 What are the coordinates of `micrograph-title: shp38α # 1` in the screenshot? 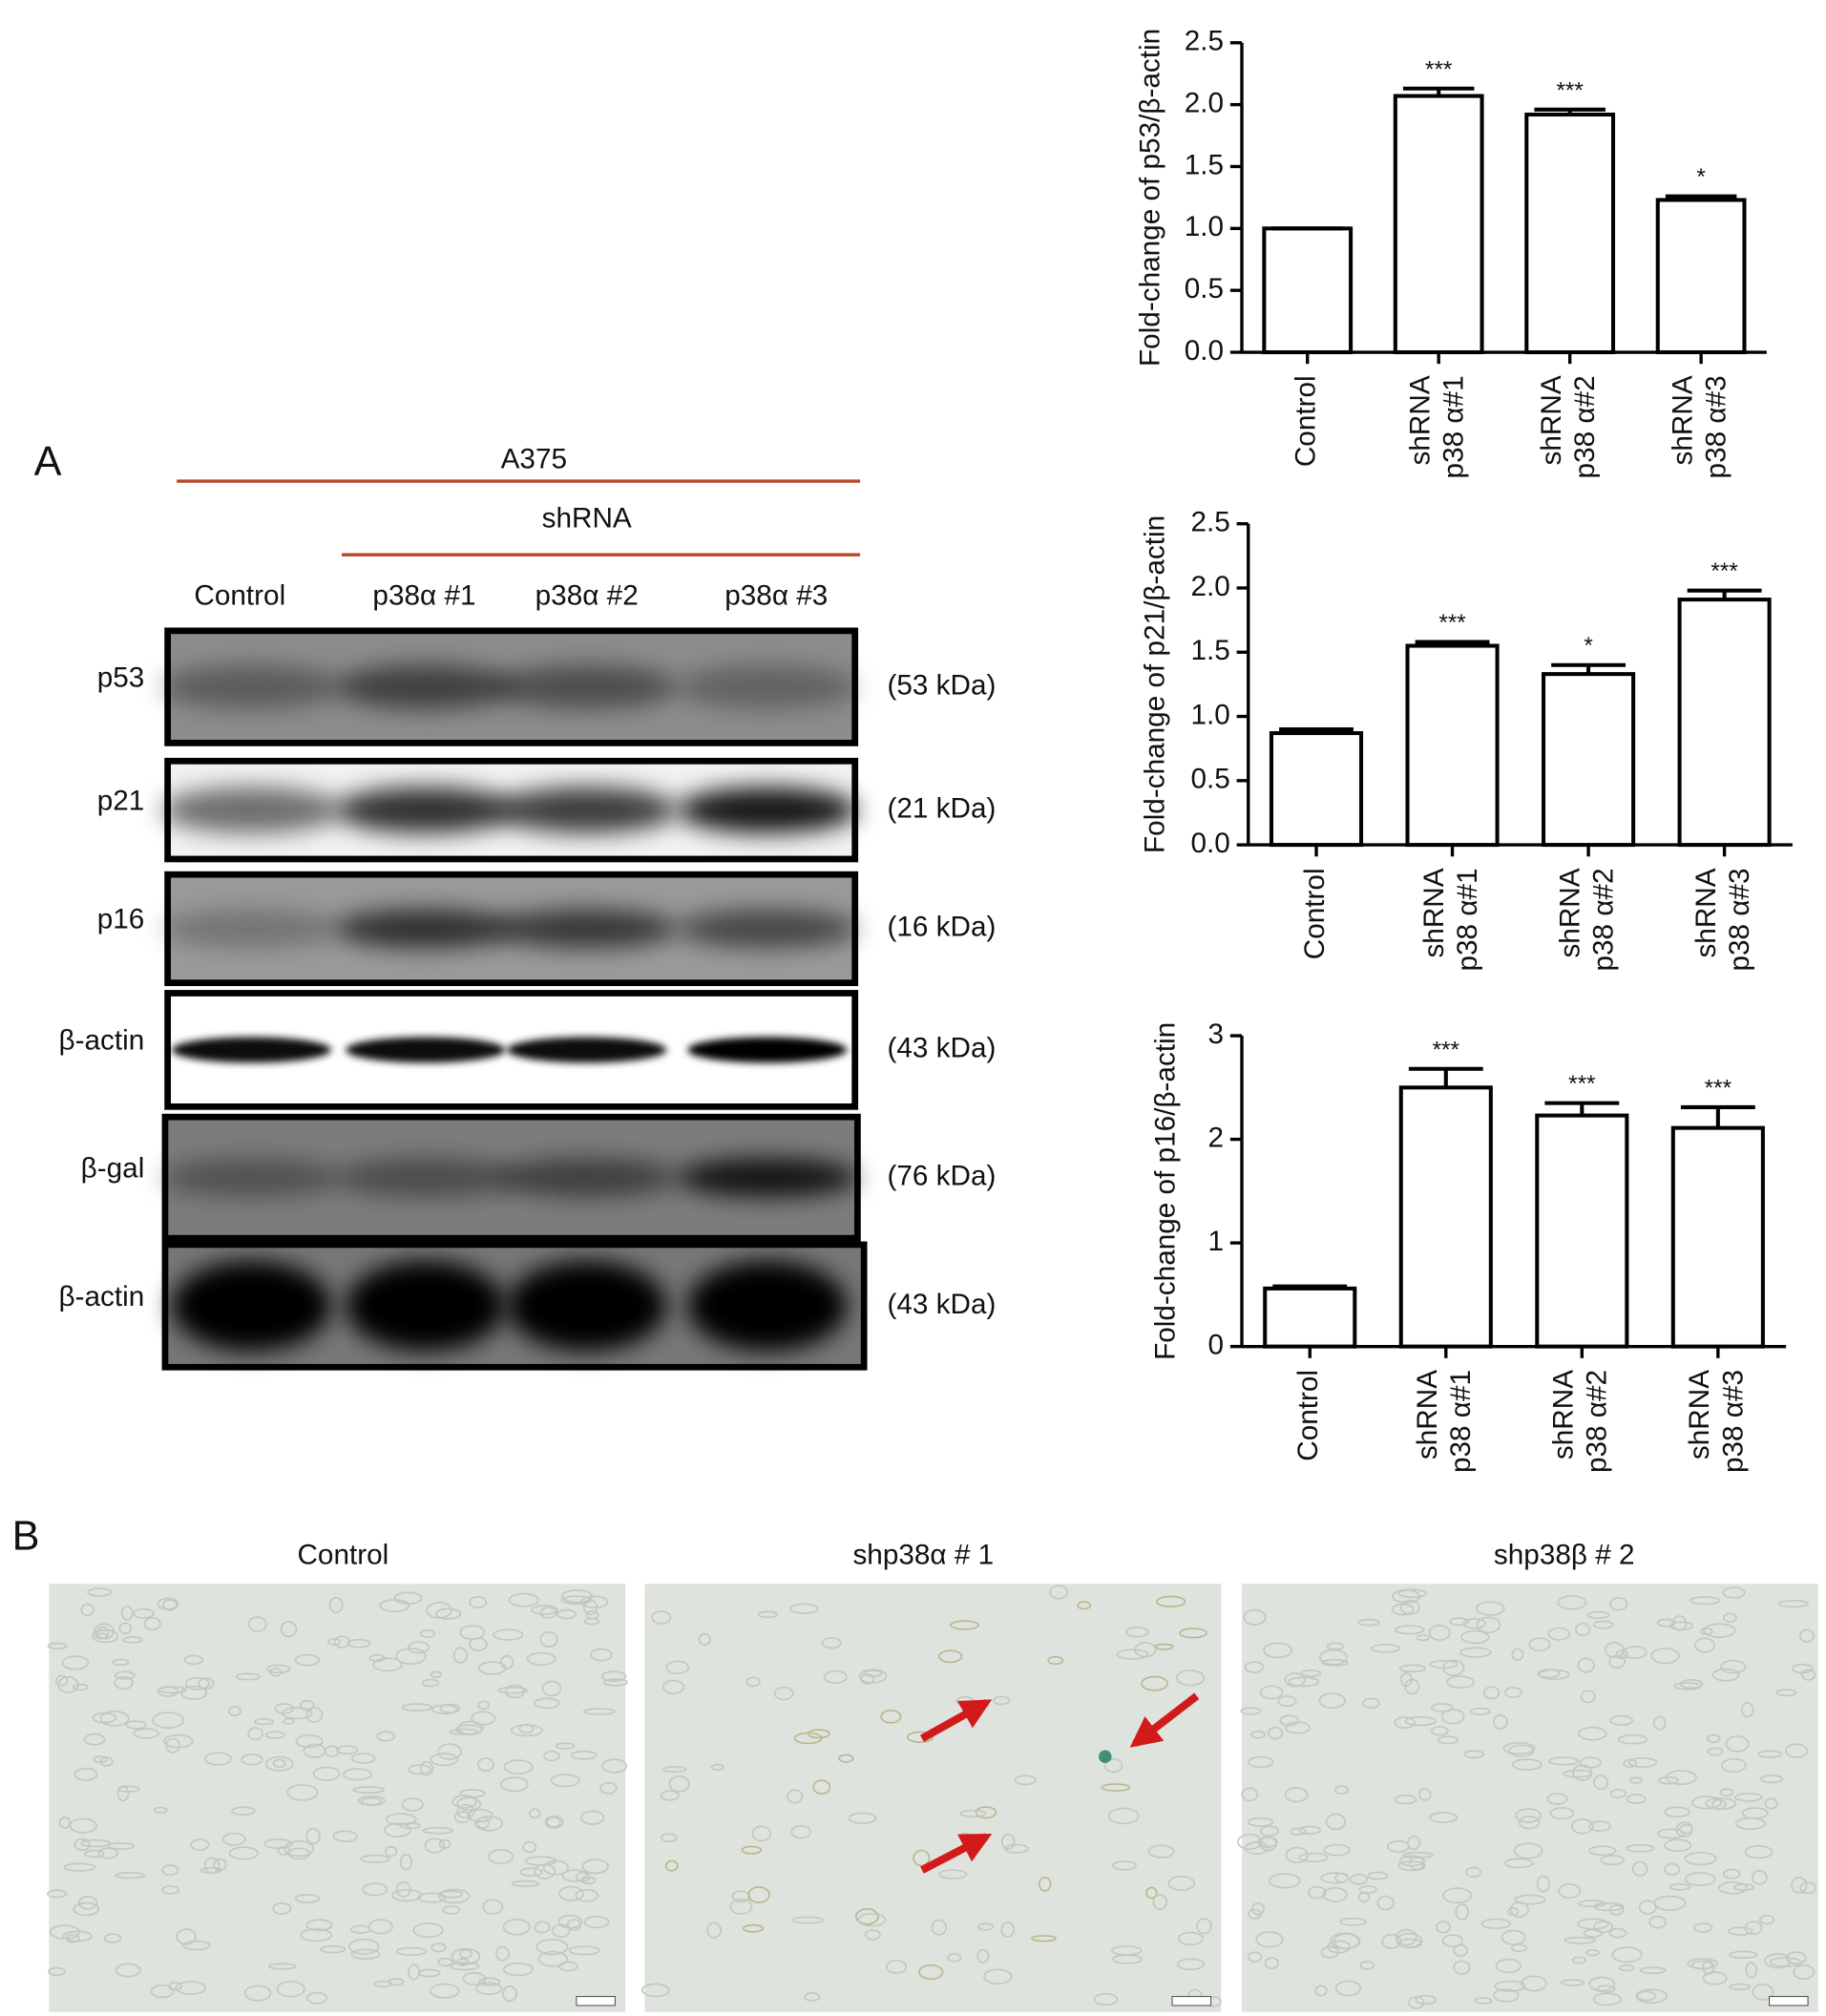 It's located at (923, 1556).